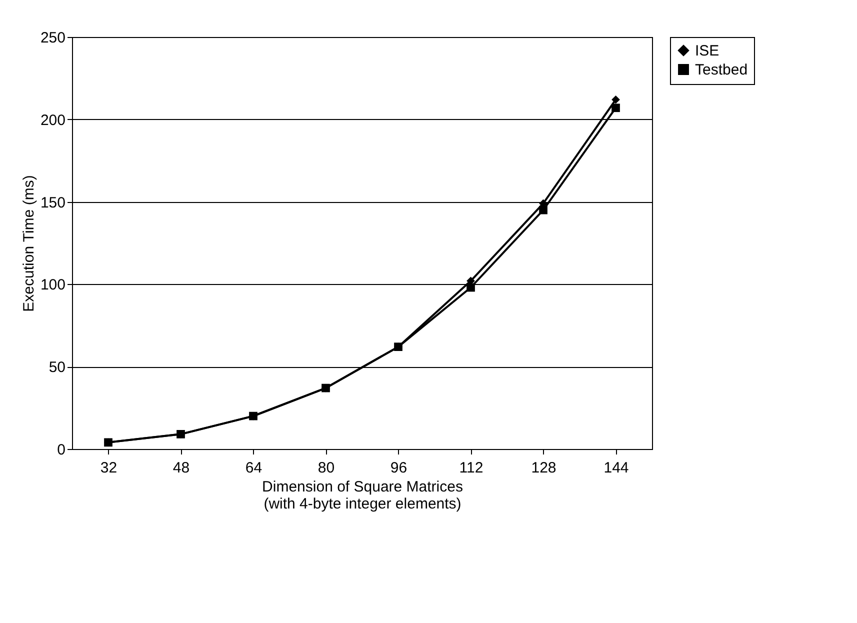  What do you see at coordinates (57, 367) in the screenshot?
I see `y-tick-label: 50` at bounding box center [57, 367].